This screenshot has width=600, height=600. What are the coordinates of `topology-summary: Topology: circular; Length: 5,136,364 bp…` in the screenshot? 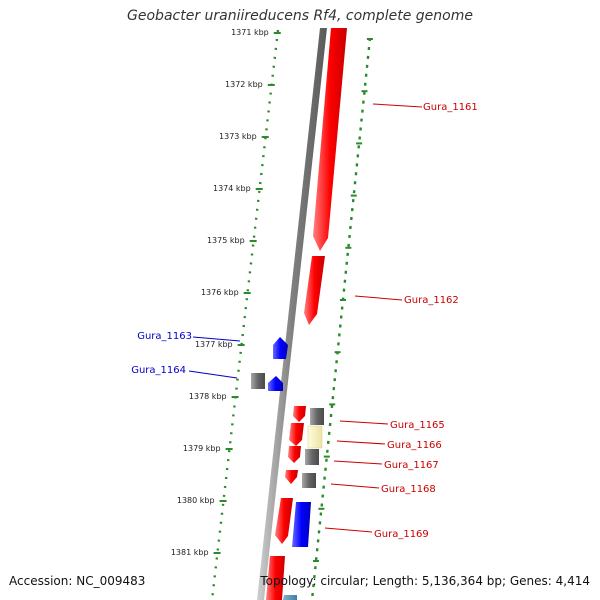 It's located at (425, 581).